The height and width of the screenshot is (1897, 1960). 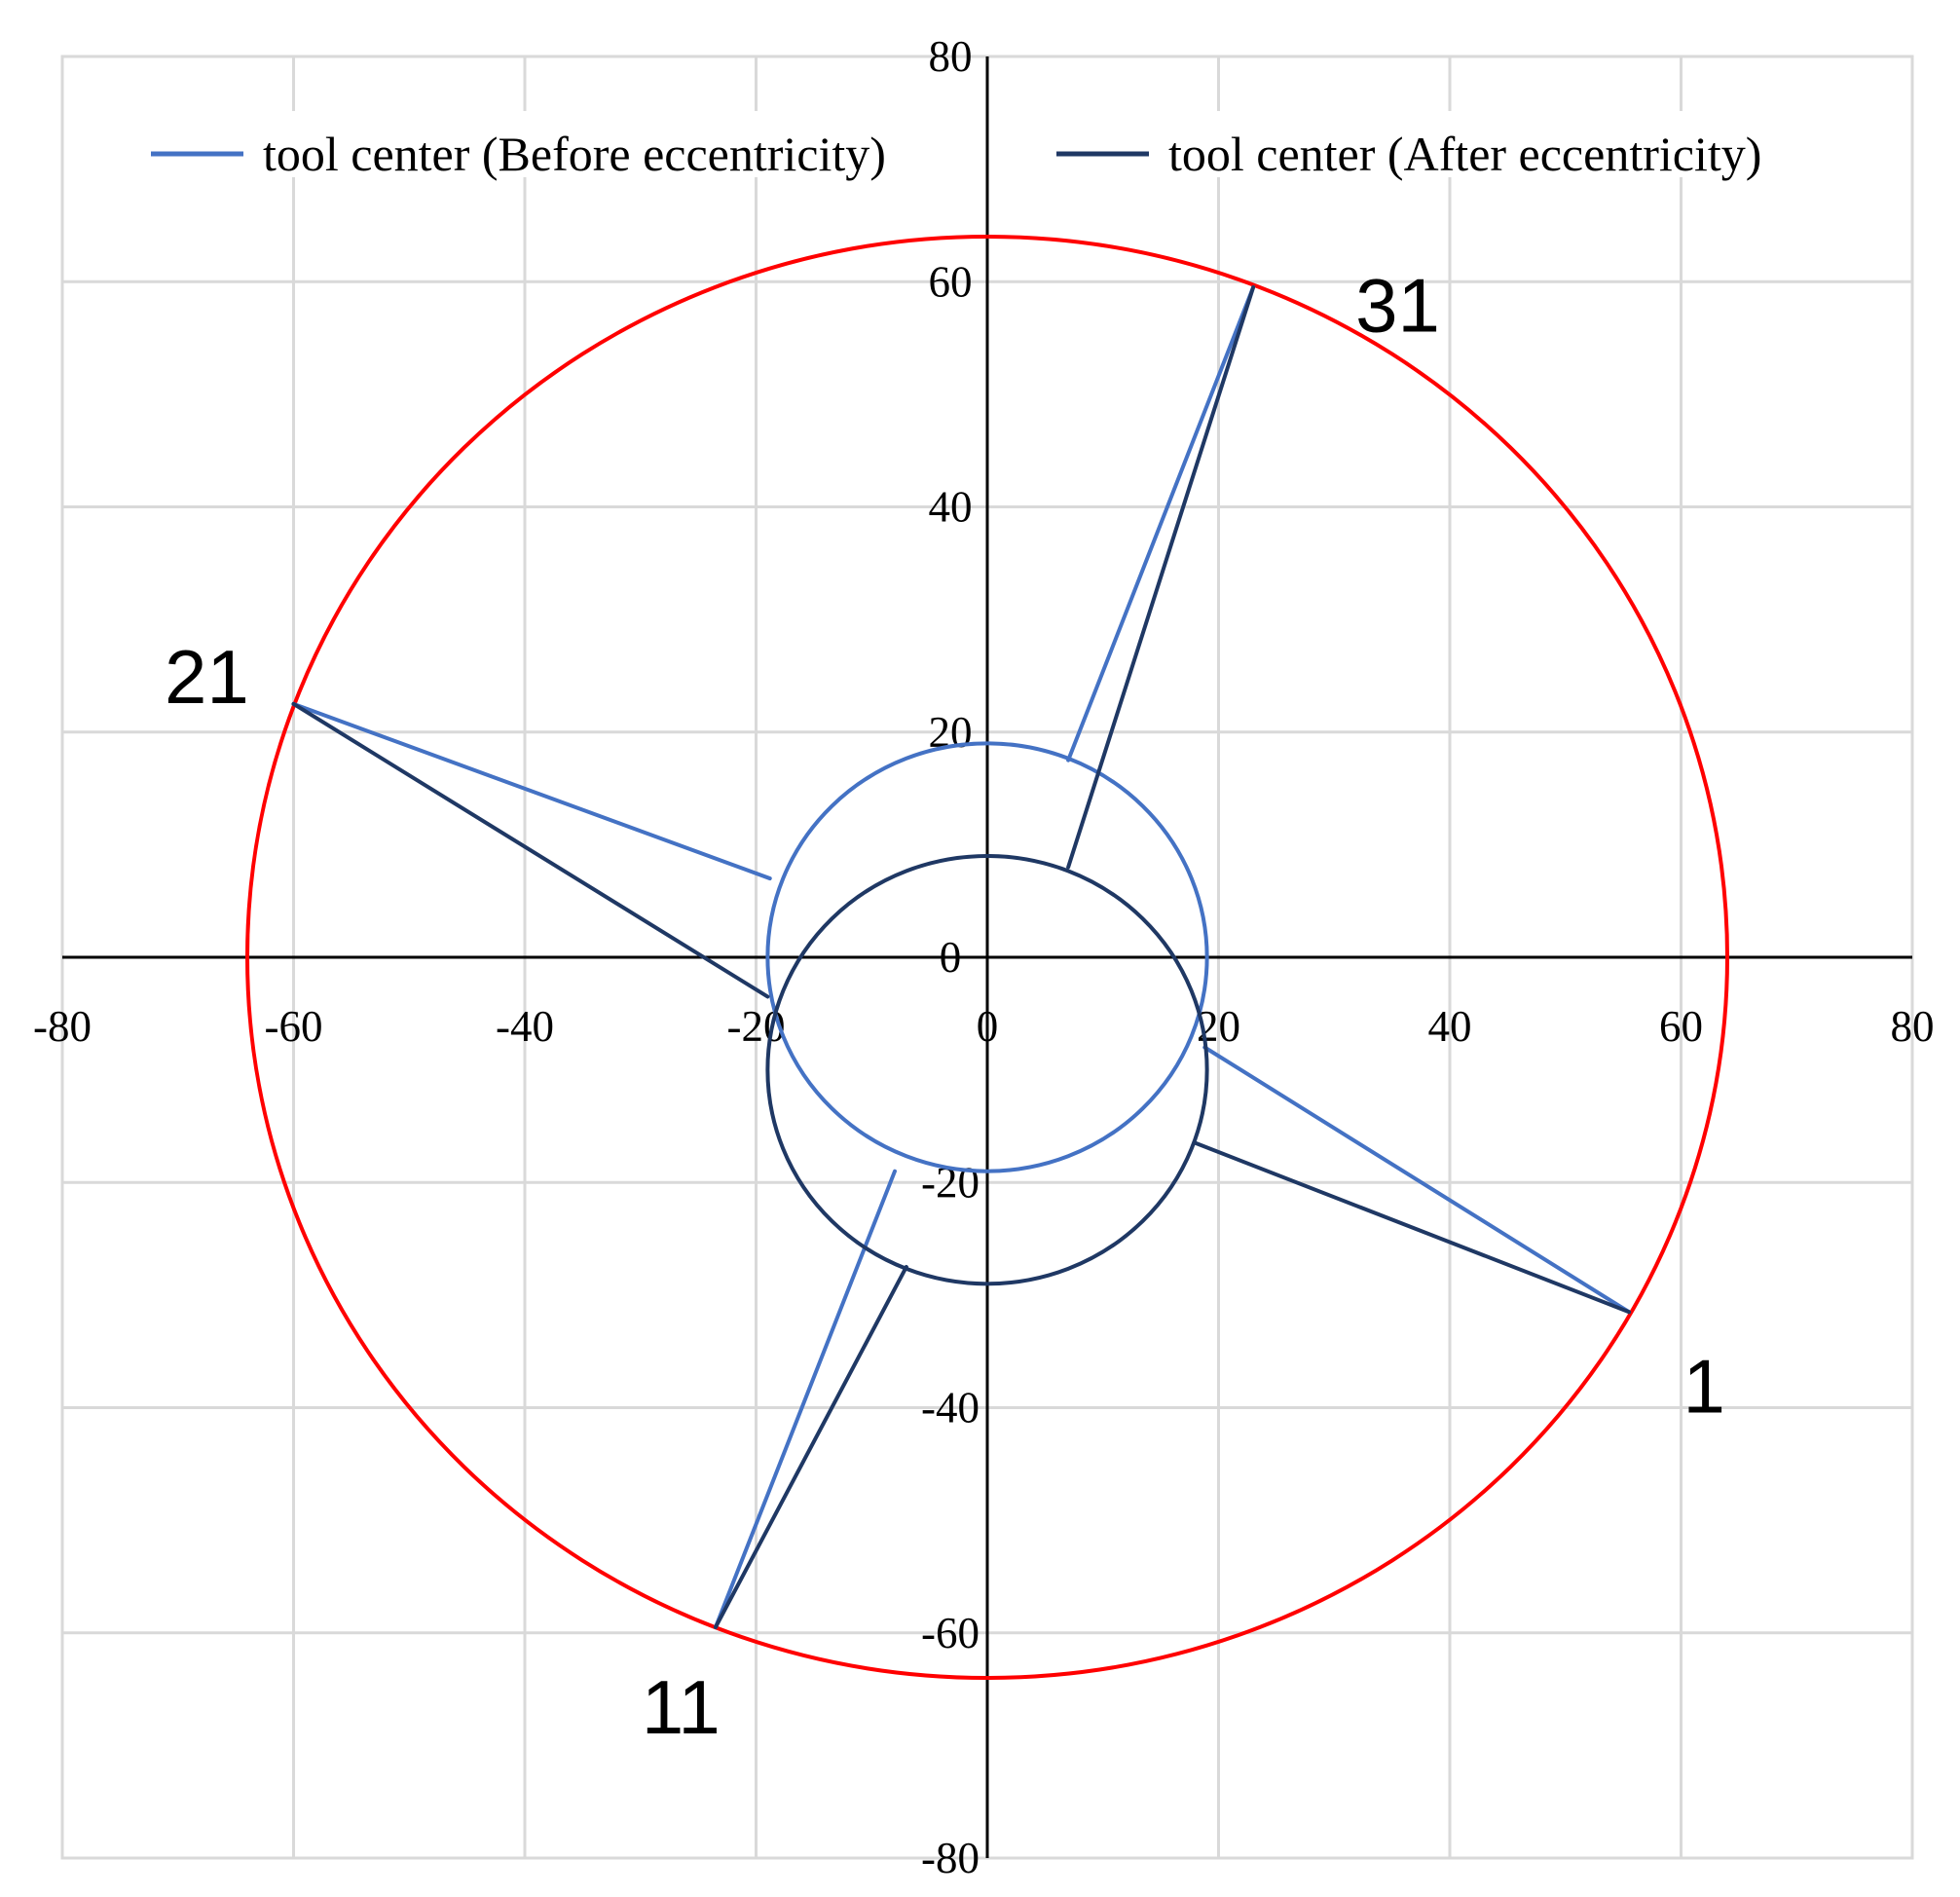 I want to click on legend-entry: tool center (Before eccentricity), so click(x=554, y=146).